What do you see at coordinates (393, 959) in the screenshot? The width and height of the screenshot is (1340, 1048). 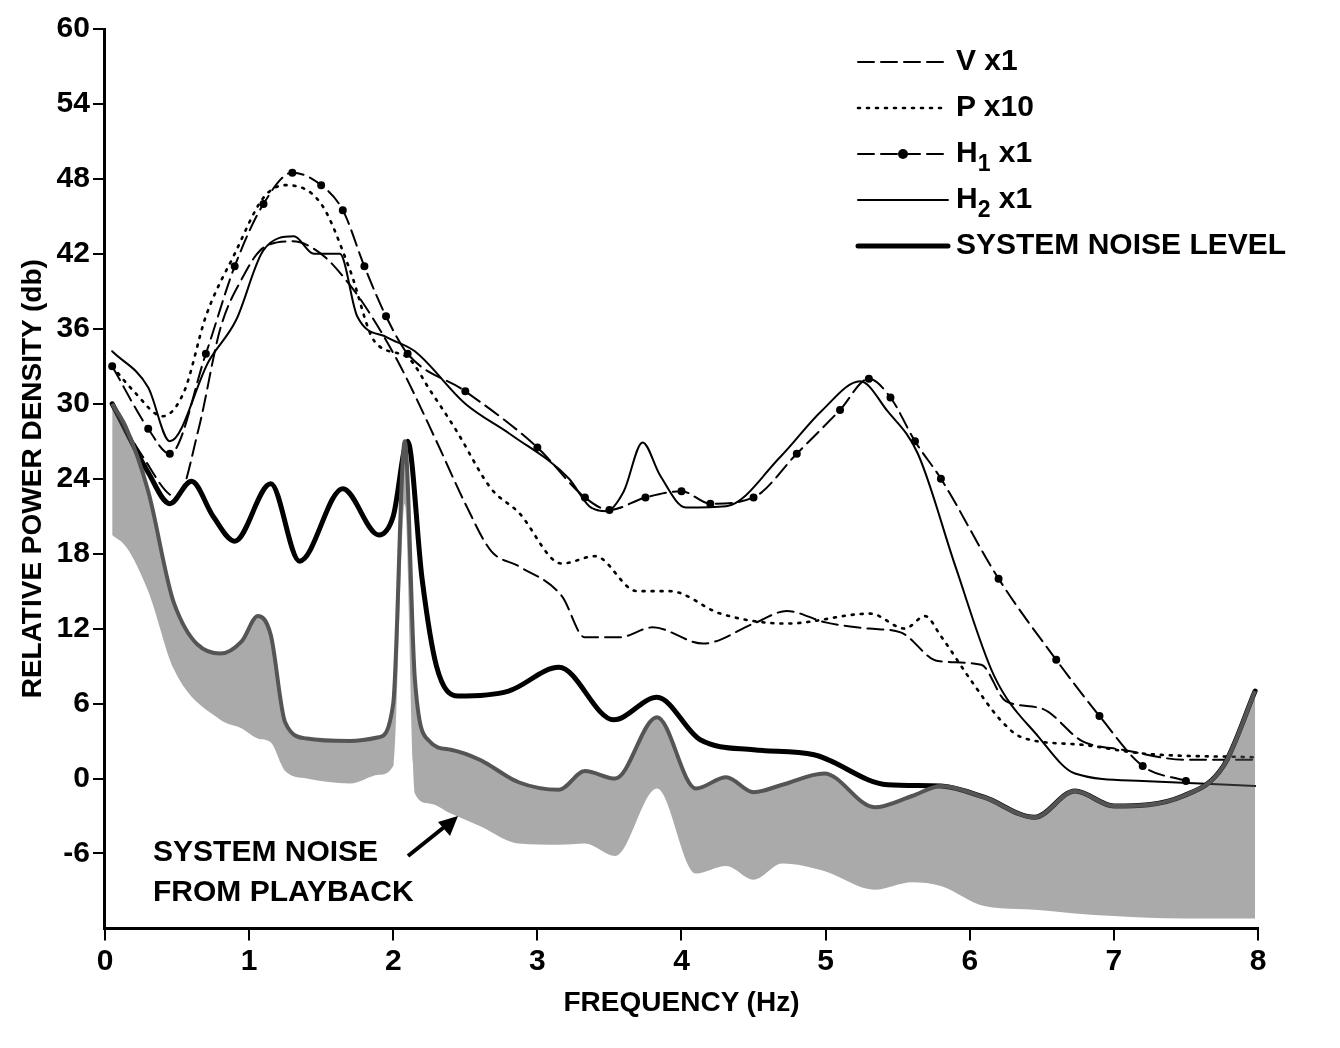 I see `x-tick-label: 2` at bounding box center [393, 959].